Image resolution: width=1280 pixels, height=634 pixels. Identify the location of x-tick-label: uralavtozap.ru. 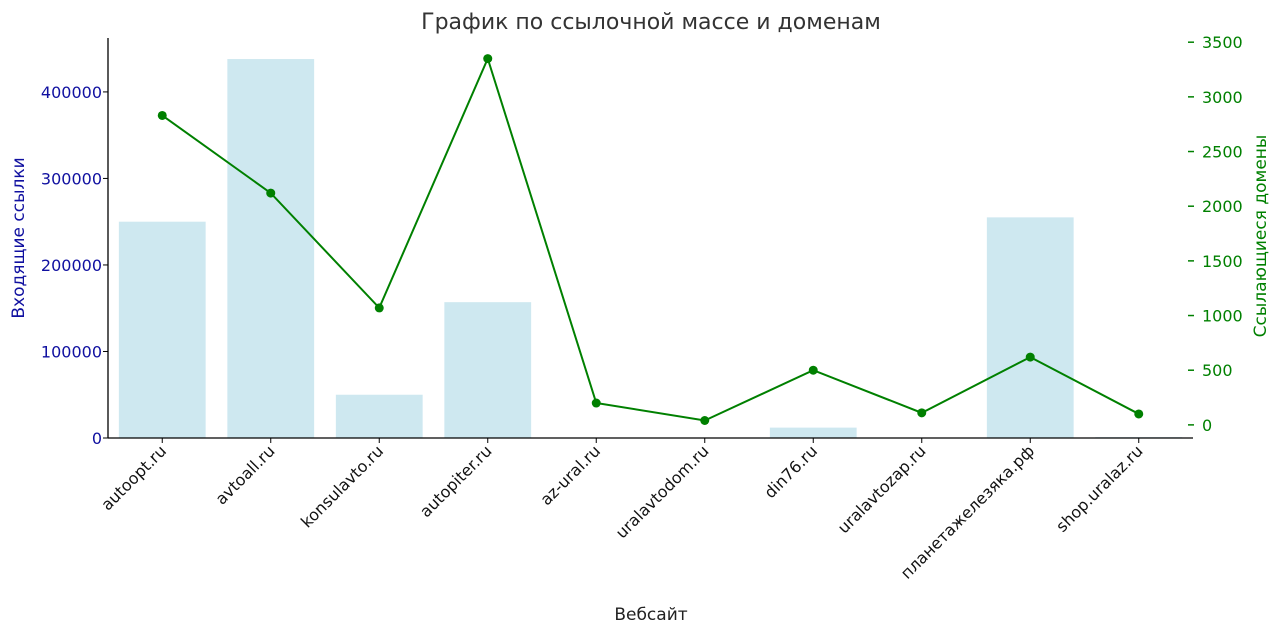
(882, 489).